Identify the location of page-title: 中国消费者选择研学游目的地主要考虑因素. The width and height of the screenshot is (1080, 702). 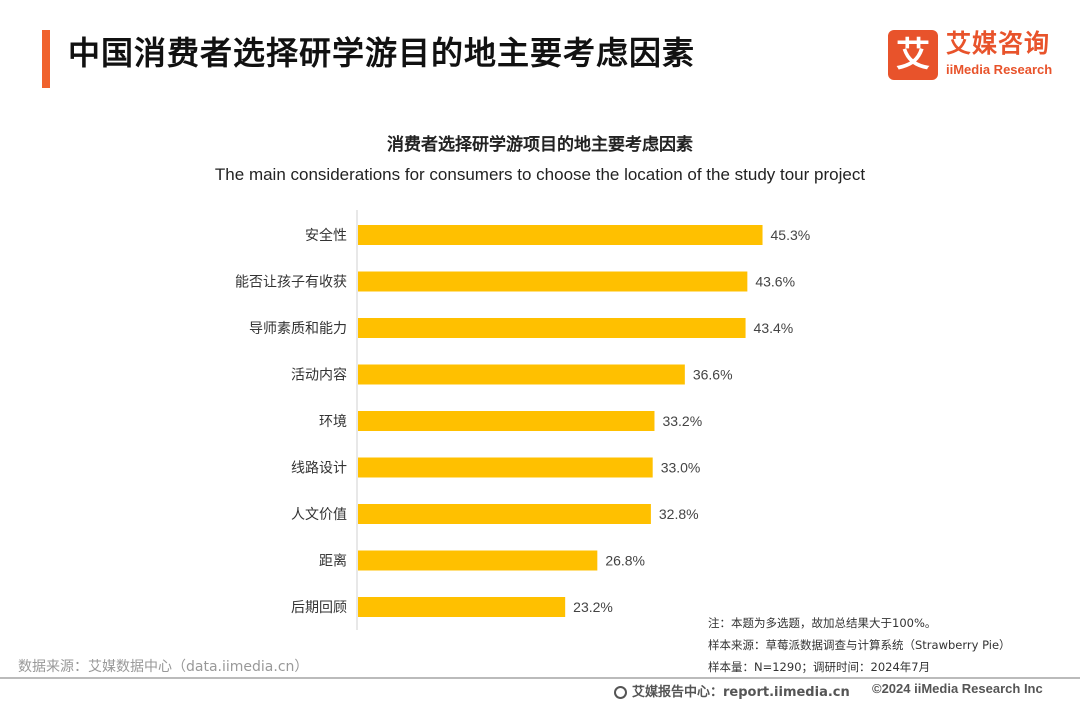
(382, 53).